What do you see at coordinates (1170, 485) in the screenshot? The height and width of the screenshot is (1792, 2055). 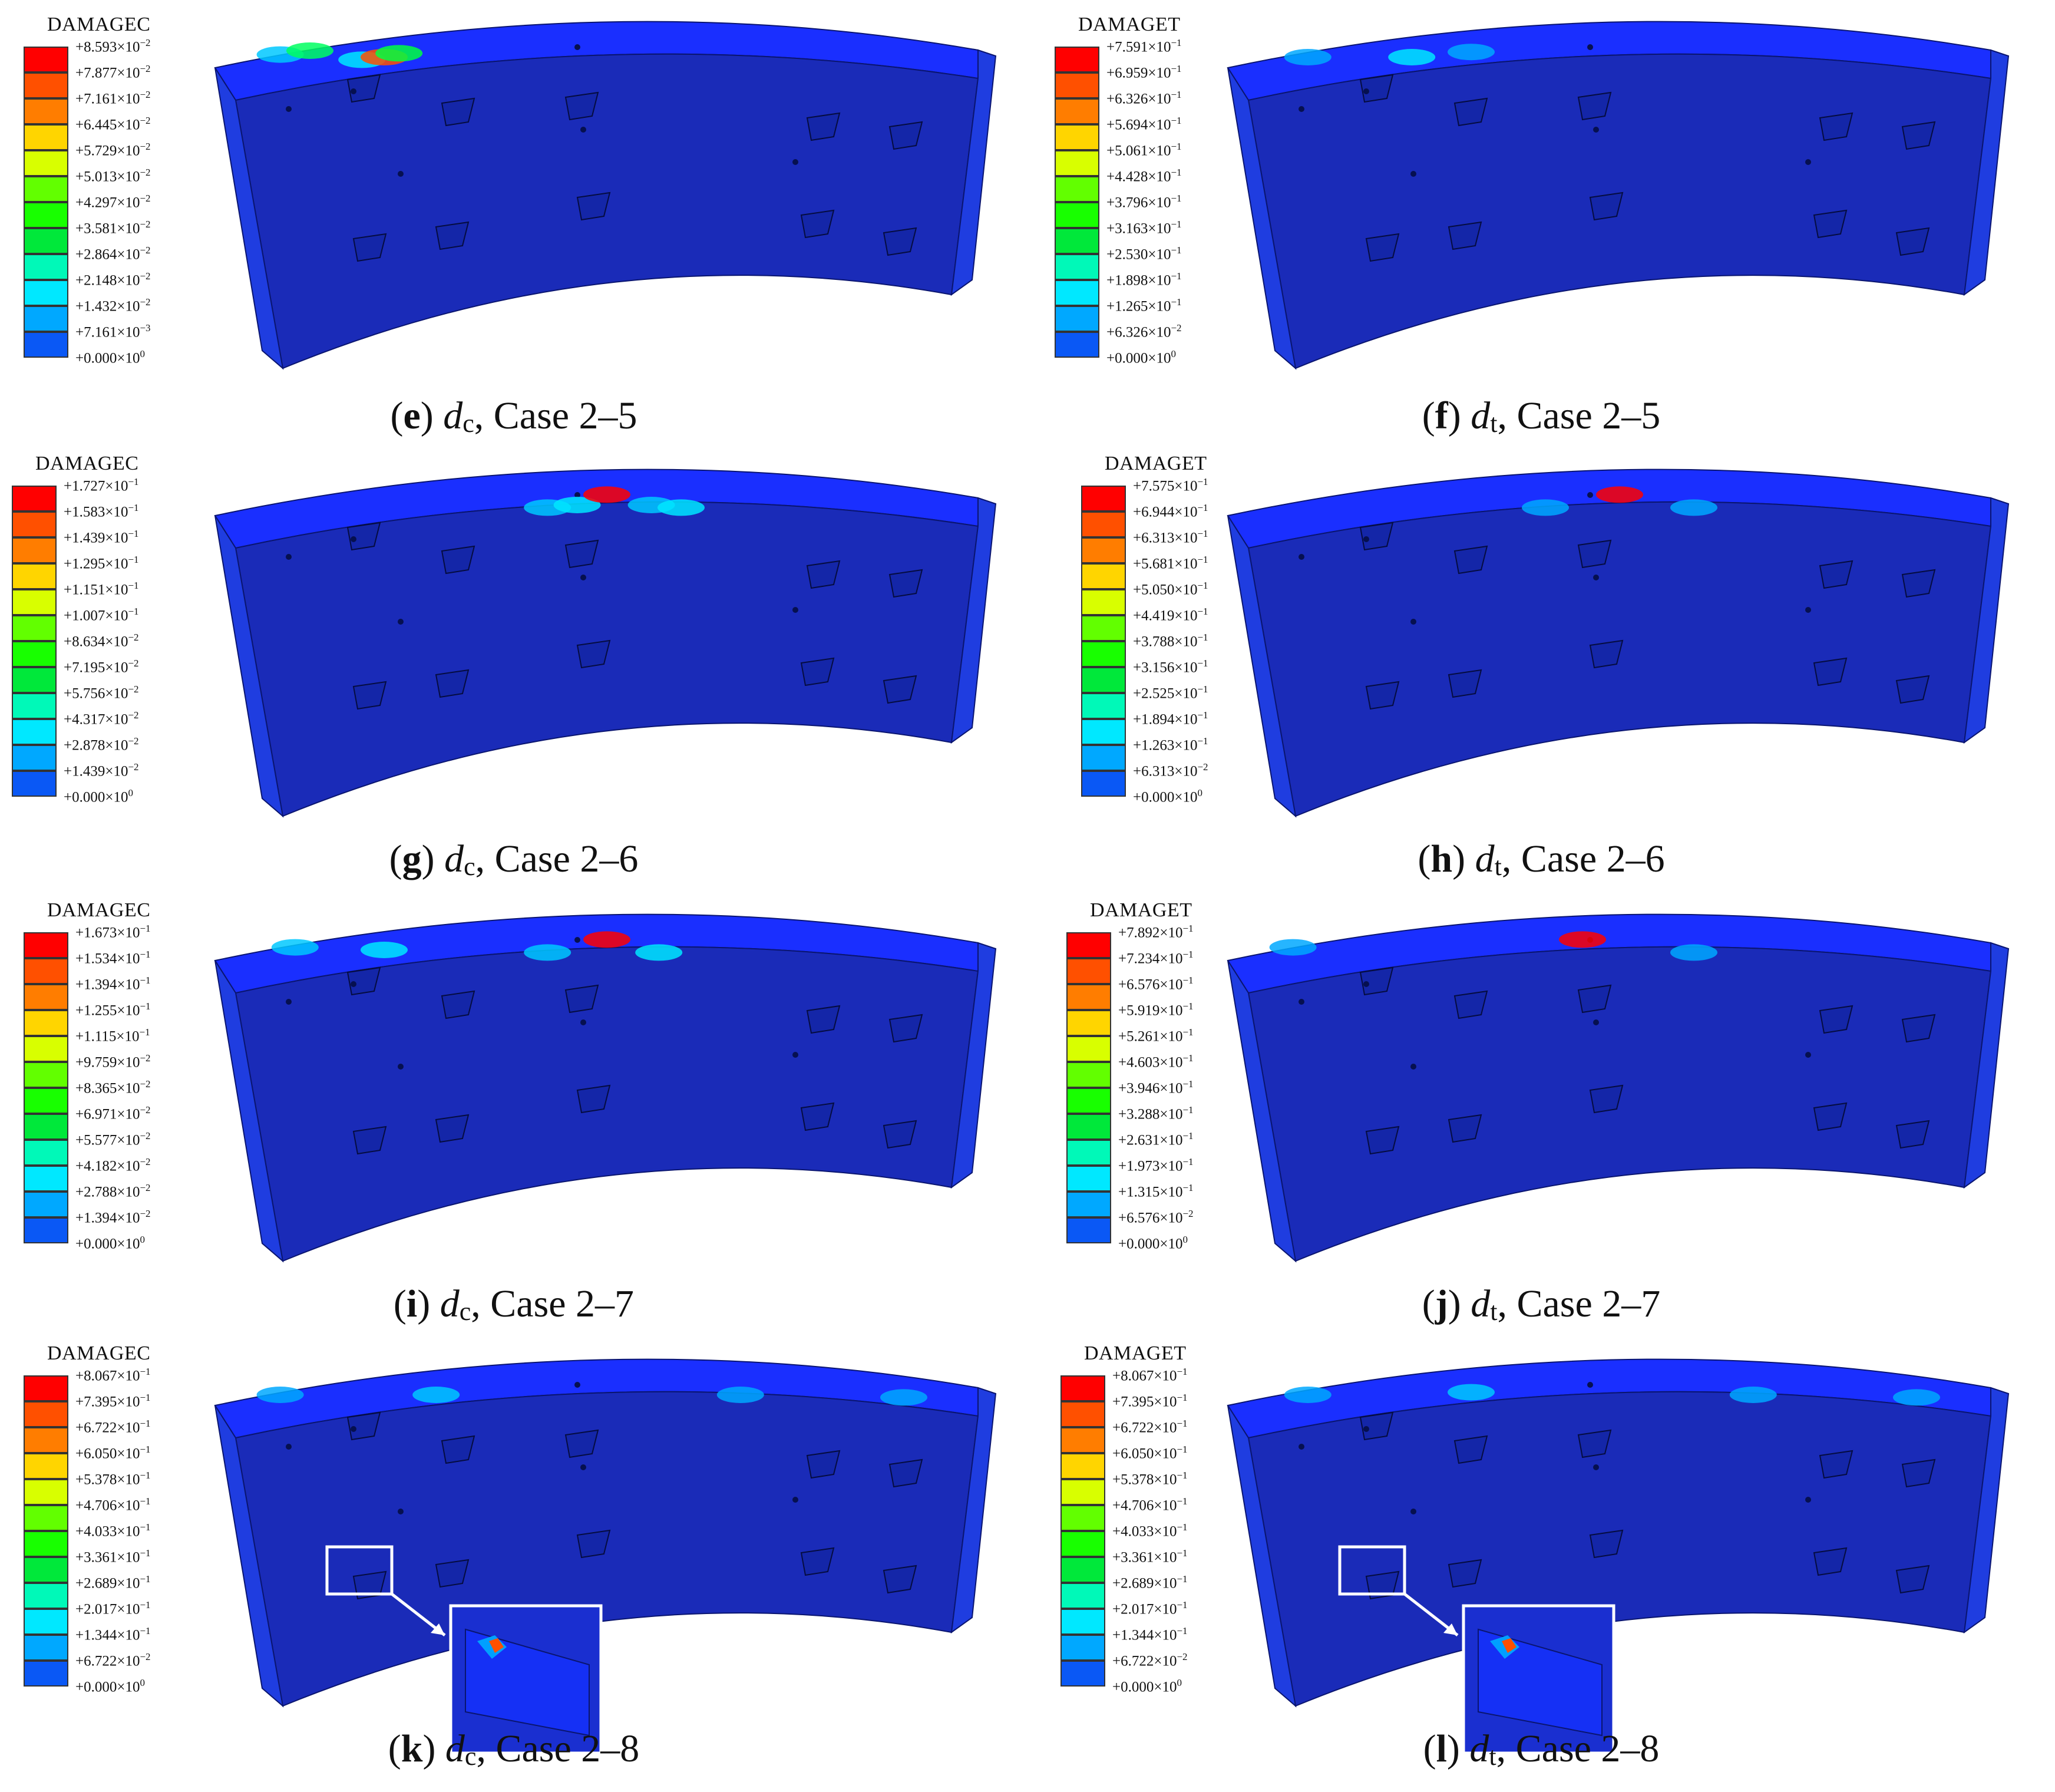 I see `legend-tick-label: +7.575×10−1` at bounding box center [1170, 485].